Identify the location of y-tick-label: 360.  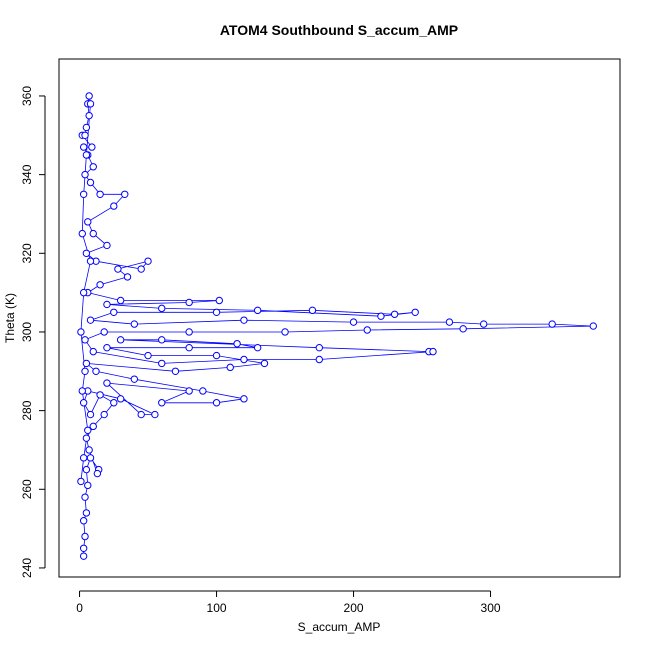
(27, 96).